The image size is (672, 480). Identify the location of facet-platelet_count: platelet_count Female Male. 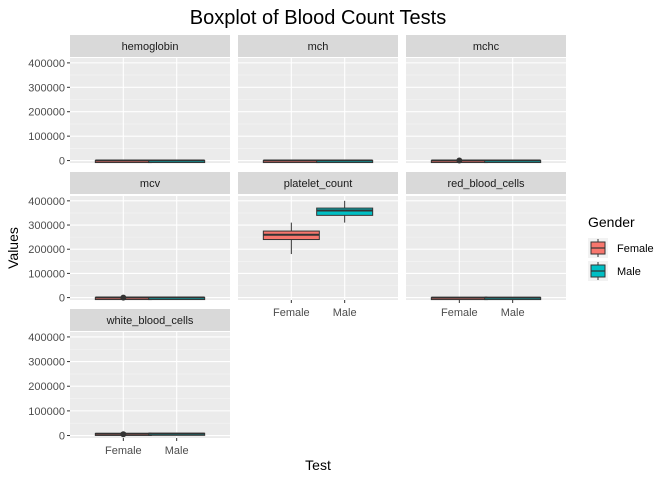
(318, 245).